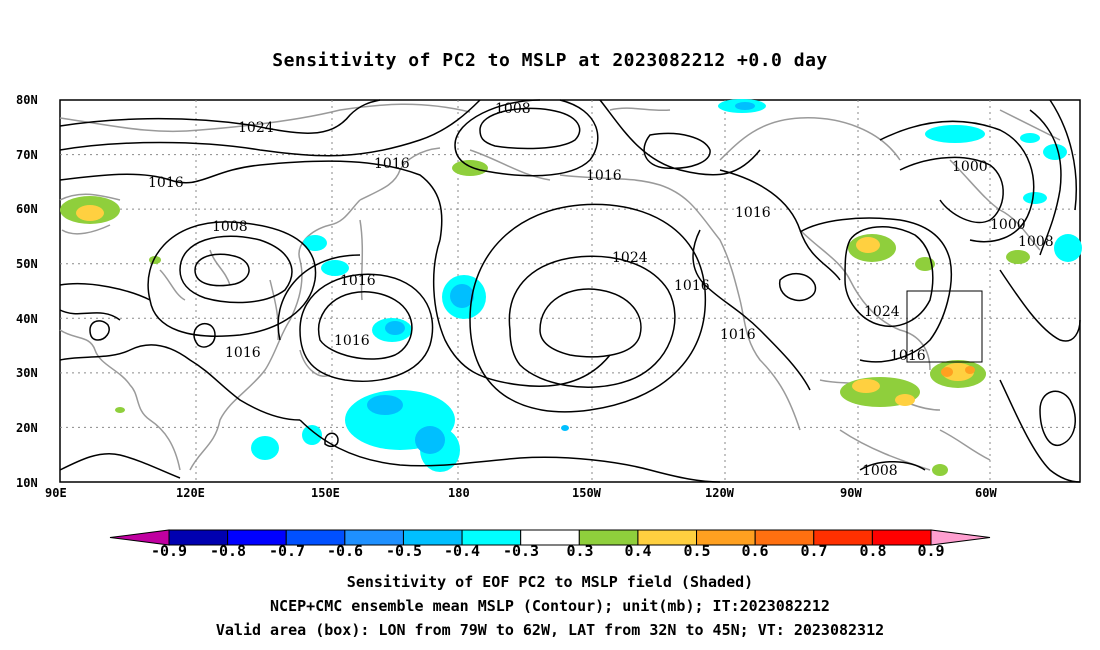 The height and width of the screenshot is (650, 1100). Describe the element at coordinates (169, 551) in the screenshot. I see `colorbar-tick: -0.9` at that location.